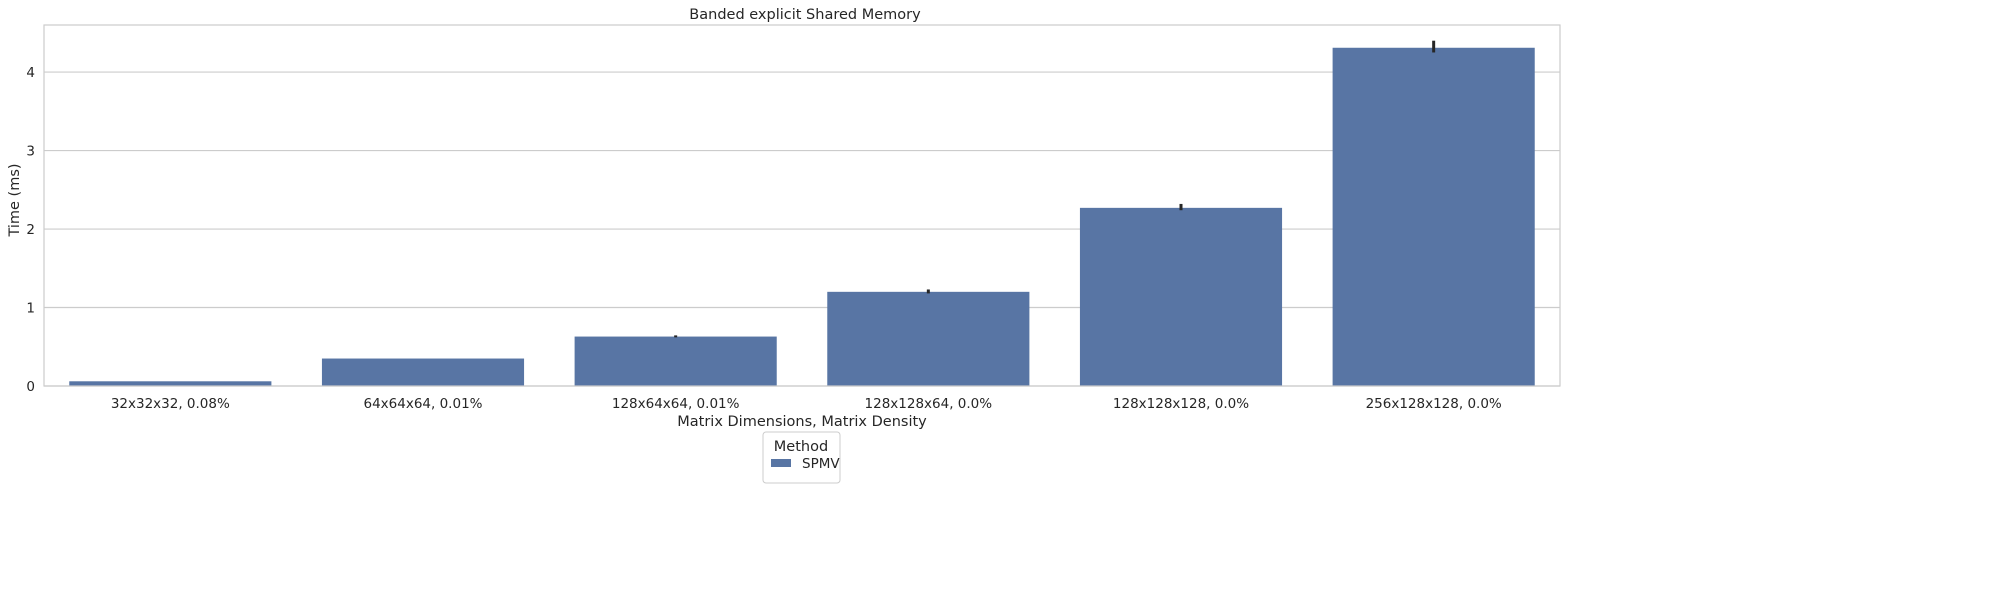 The image size is (2004, 614). I want to click on legend-title: Method, so click(801, 447).